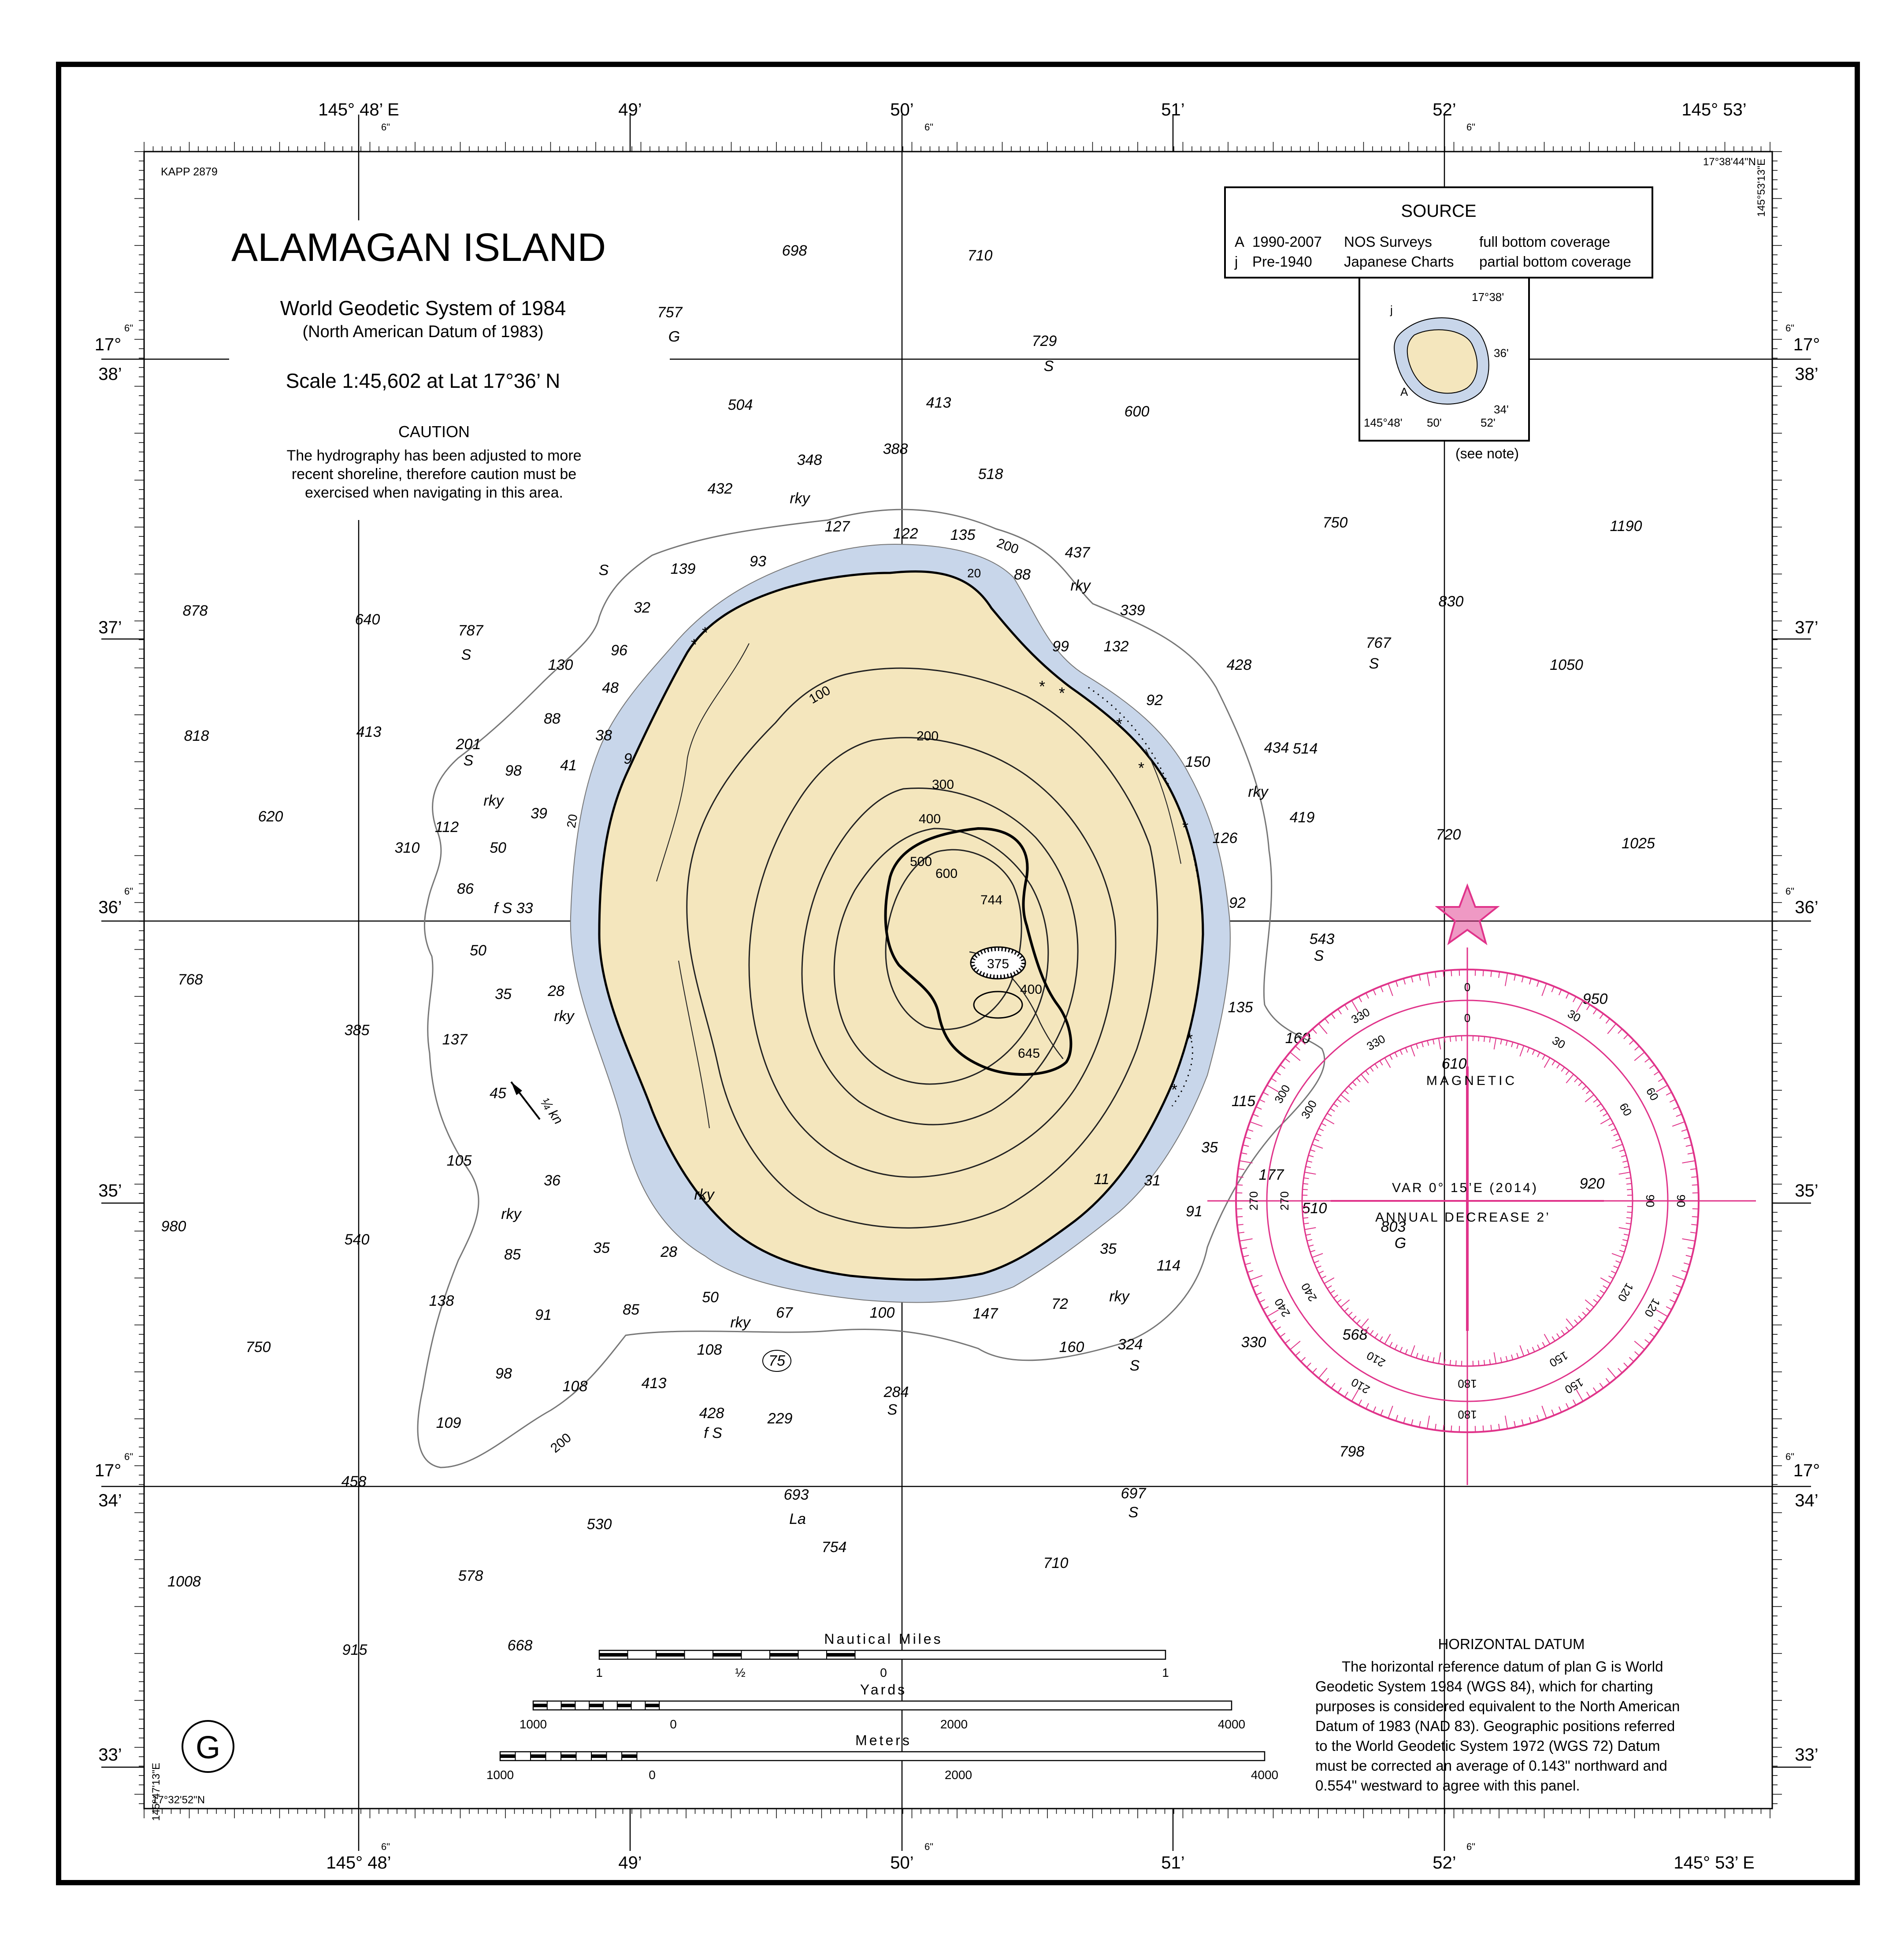 This screenshot has height=1943, width=1904. What do you see at coordinates (1310, 1292) in the screenshot?
I see `compass-label: 240` at bounding box center [1310, 1292].